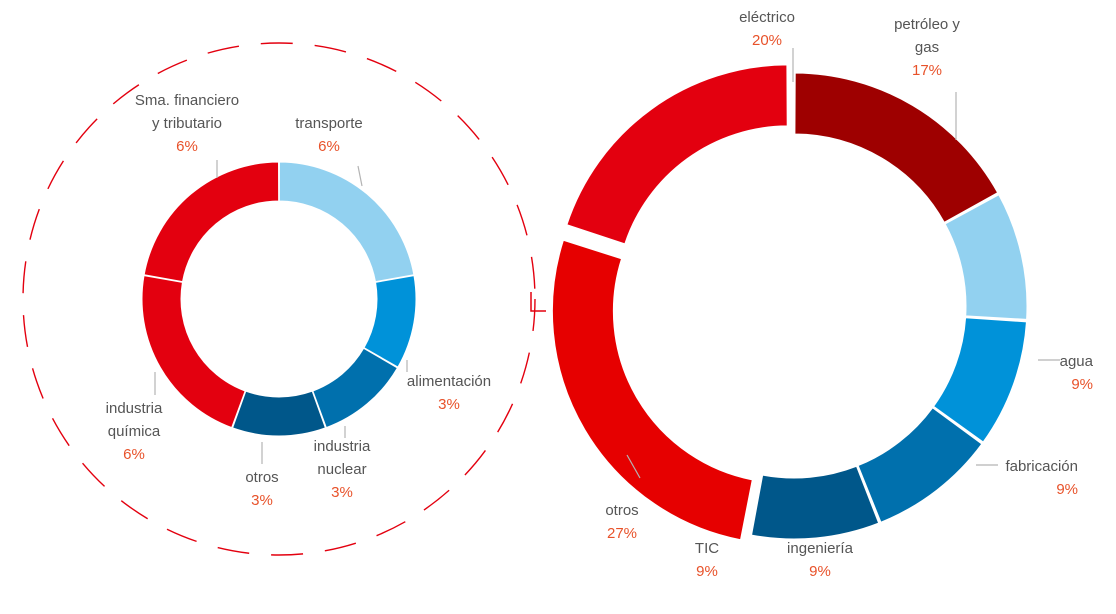 The image size is (1116, 614). Describe the element at coordinates (134, 454) in the screenshot. I see `small-donut-value-industria-quimica: 6%` at that location.